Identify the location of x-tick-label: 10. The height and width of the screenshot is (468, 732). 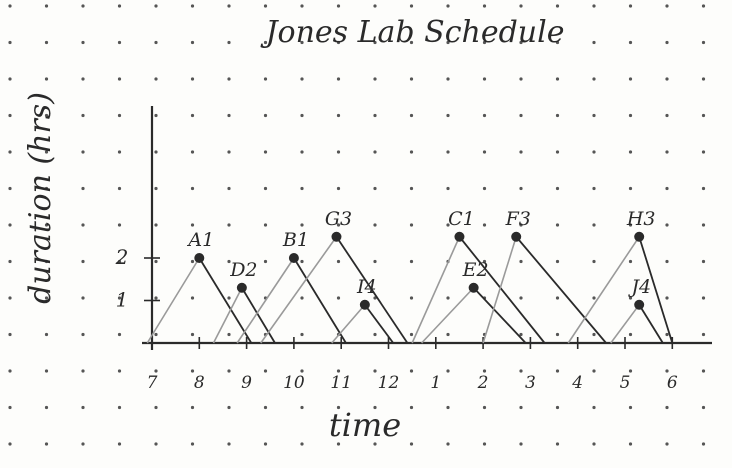
(294, 383).